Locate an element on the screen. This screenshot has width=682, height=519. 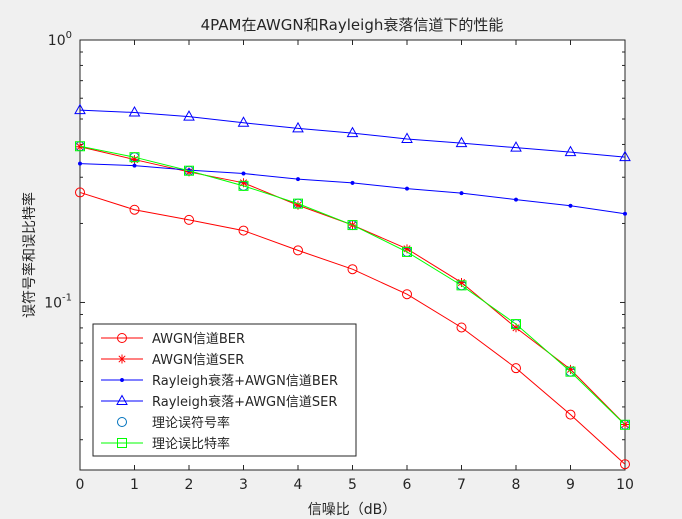
x-tick-label: 4 is located at coordinates (298, 485).